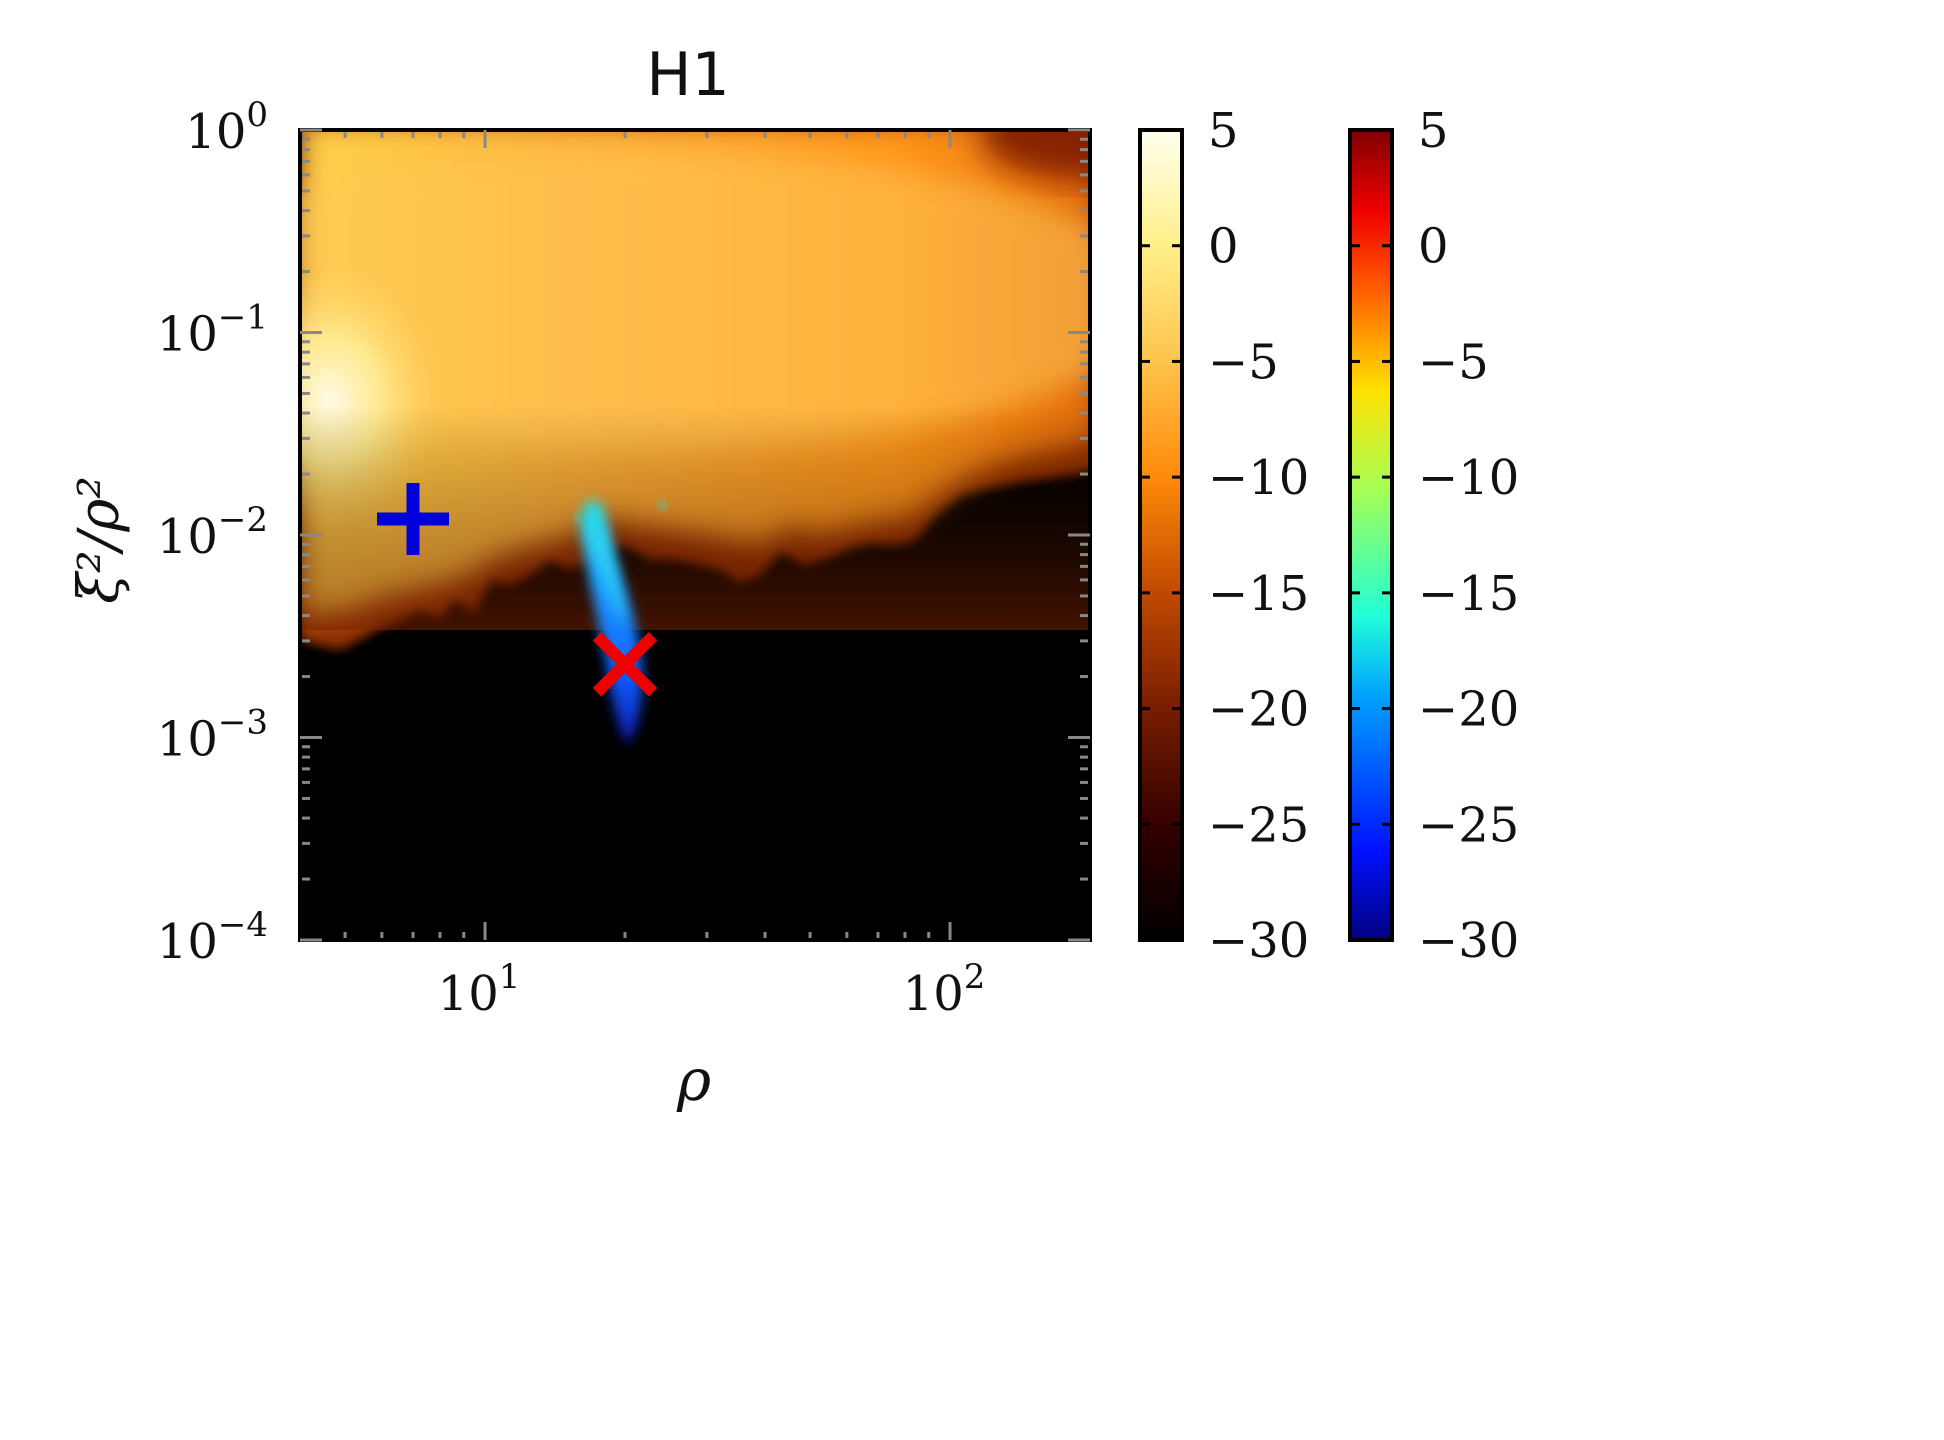 This screenshot has height=1440, width=1944. I want to click on colorbar-jet-ticks: 5 0 −5 −10 −15 −20 −25 −30, so click(1434, 536).